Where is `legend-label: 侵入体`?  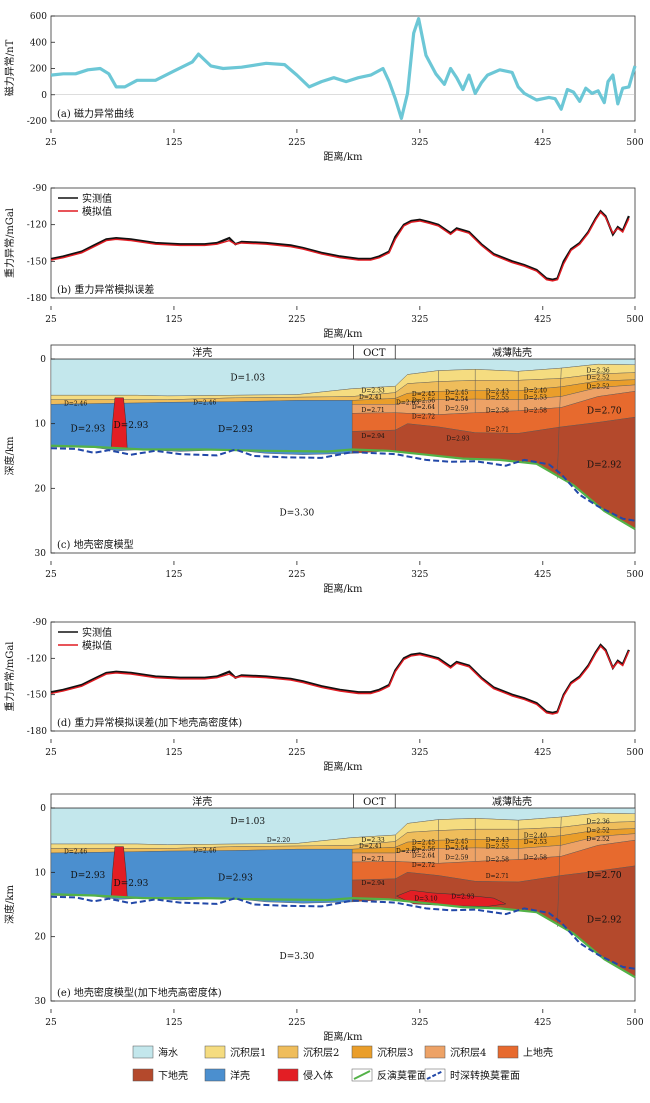 legend-label: 侵入体 is located at coordinates (318, 1076).